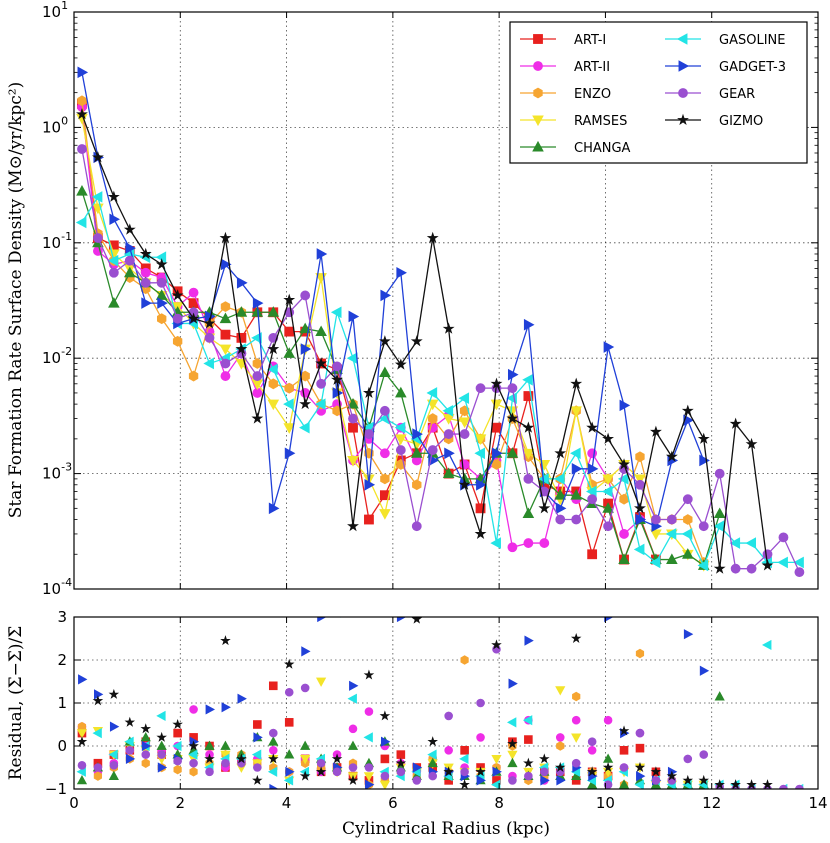  I want to click on y-tick-label: 3, so click(62, 617).